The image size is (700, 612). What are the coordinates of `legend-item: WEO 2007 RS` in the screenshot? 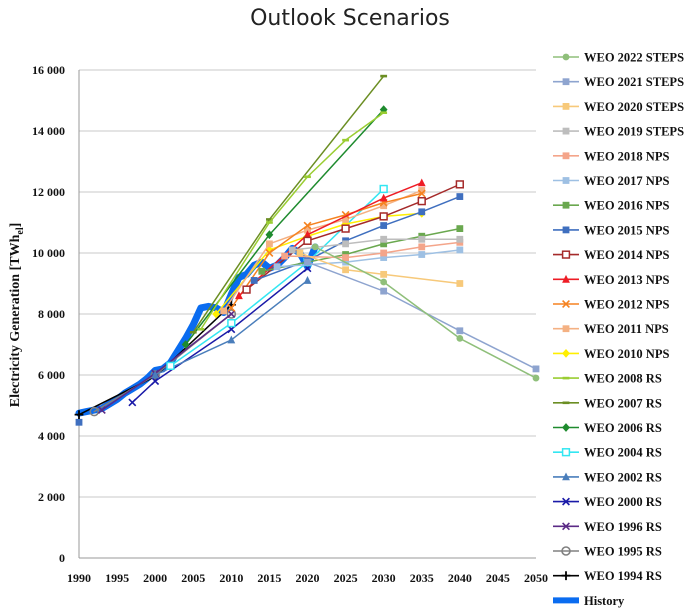 It's located at (607, 403).